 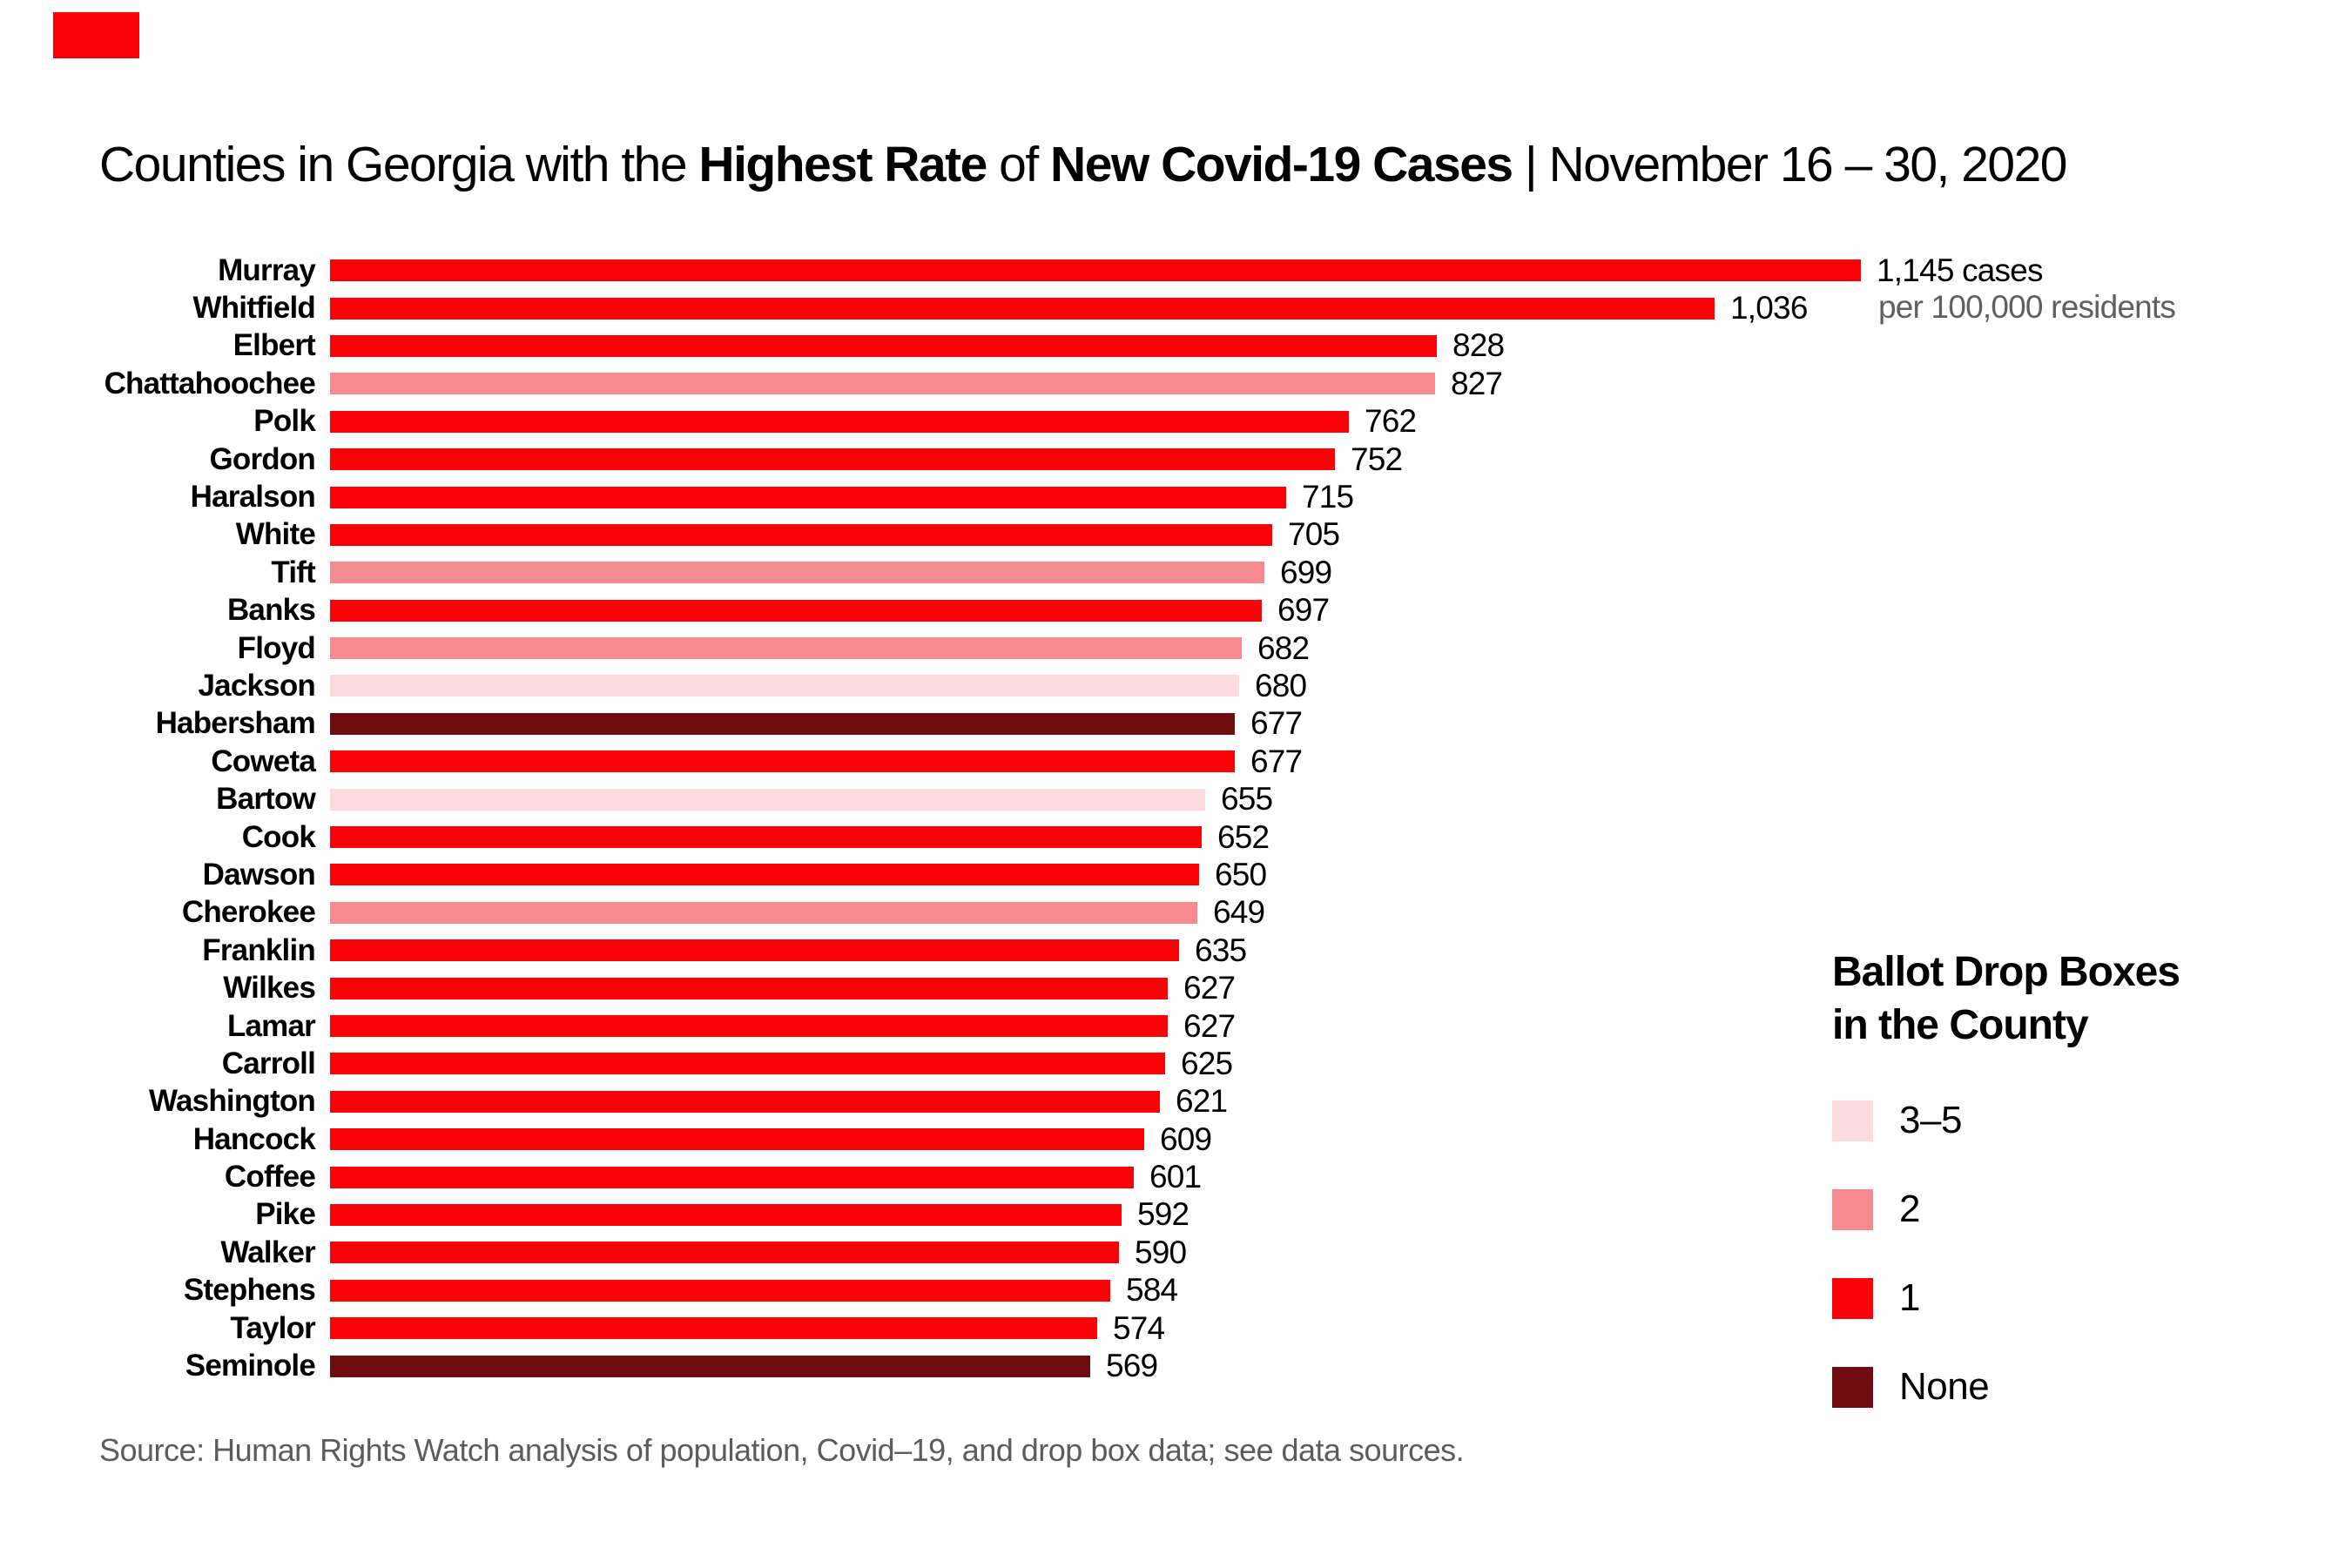 What do you see at coordinates (259, 949) in the screenshot?
I see `county-label: Franklin` at bounding box center [259, 949].